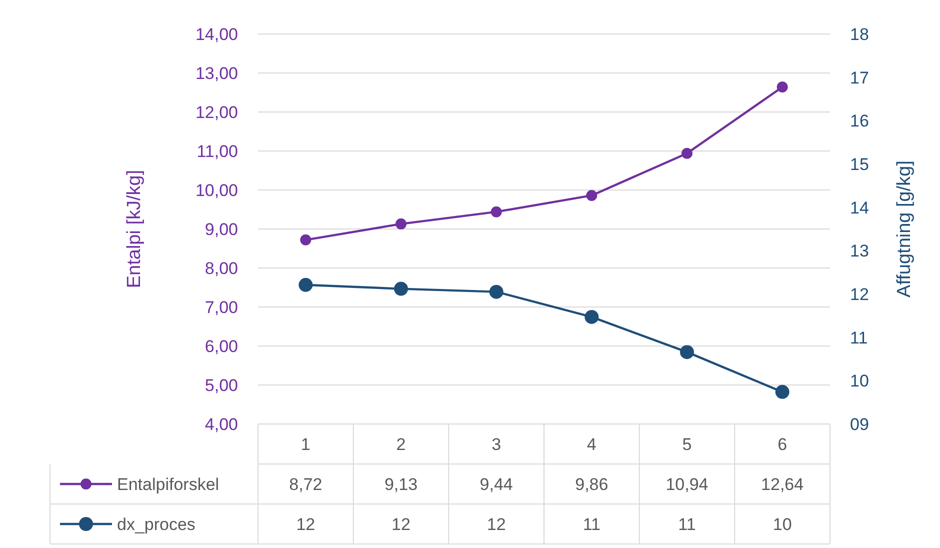  What do you see at coordinates (591, 484) in the screenshot?
I see `data-label: 9,86` at bounding box center [591, 484].